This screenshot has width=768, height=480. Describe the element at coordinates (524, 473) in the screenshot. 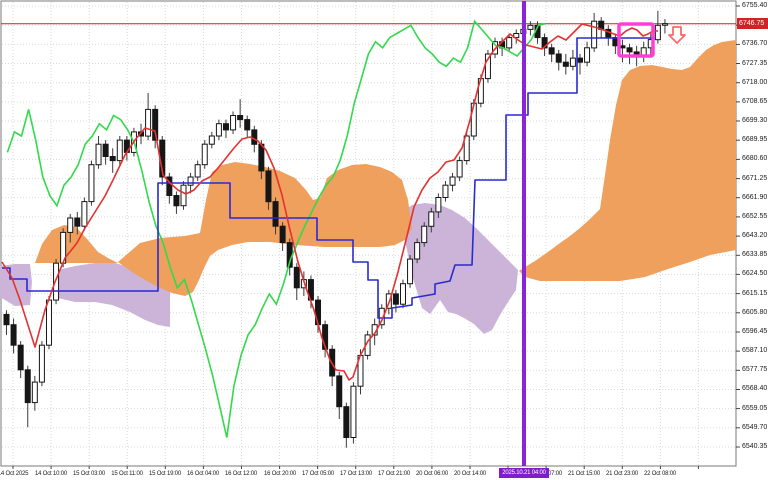

I see `time-cursor-label: 2025.10.21 04:00` at that location.